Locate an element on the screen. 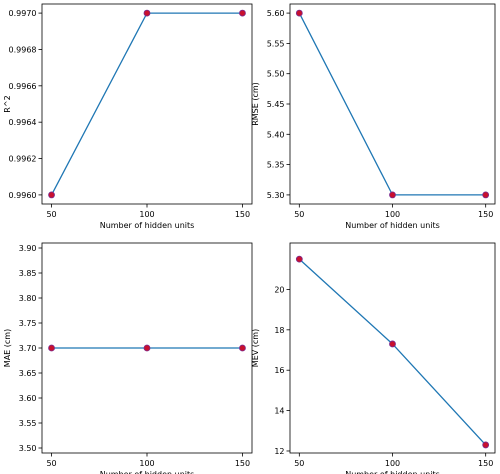 This screenshot has height=474, width=500. y-tick-label: 3.60 is located at coordinates (28, 398).